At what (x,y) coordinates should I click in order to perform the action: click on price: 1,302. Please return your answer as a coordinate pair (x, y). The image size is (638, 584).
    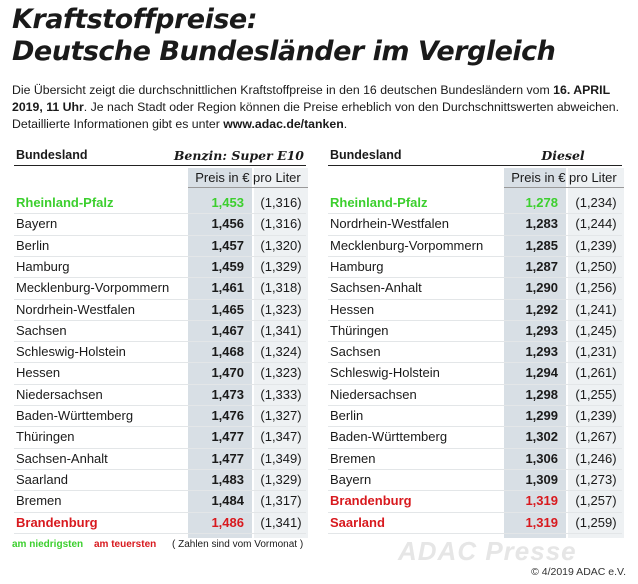
    Looking at the image, I should click on (541, 437).